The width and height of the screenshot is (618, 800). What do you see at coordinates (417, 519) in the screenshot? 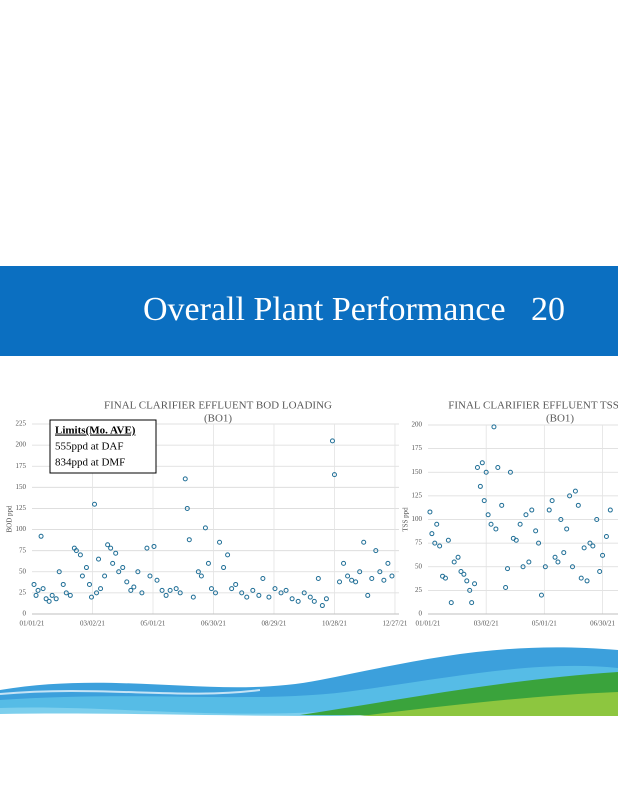
I see `y-tick-label: 100` at bounding box center [417, 519].